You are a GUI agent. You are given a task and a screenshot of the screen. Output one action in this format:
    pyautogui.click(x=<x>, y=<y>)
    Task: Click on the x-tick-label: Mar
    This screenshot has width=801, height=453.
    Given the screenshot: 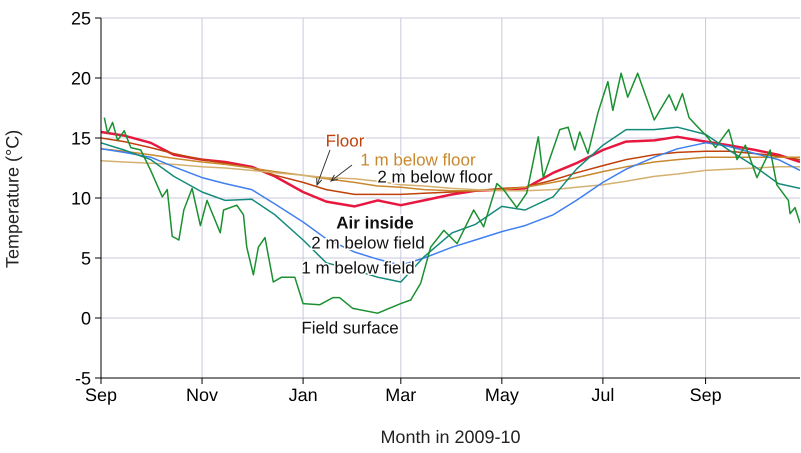 What is the action you would take?
    pyautogui.click(x=400, y=394)
    